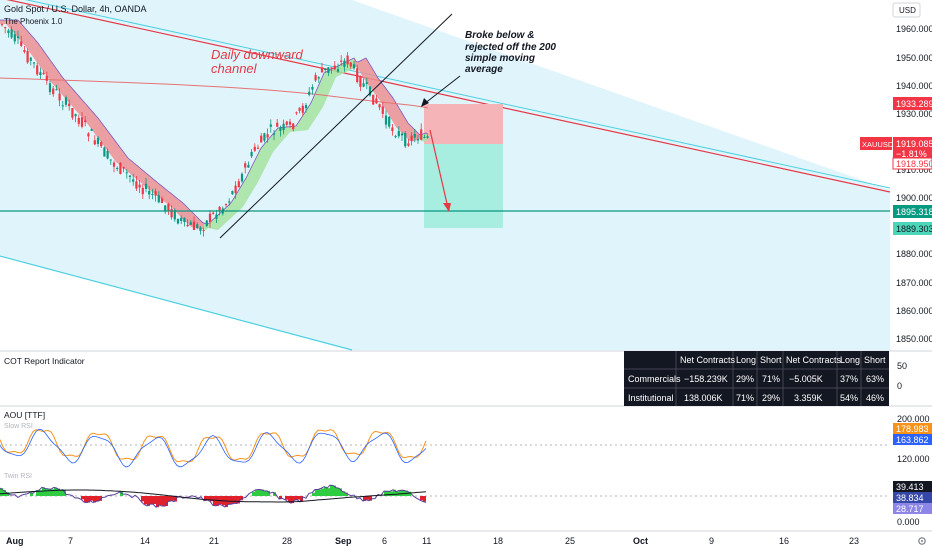  What do you see at coordinates (651, 398) in the screenshot?
I see `cot-row-name: Institutional` at bounding box center [651, 398].